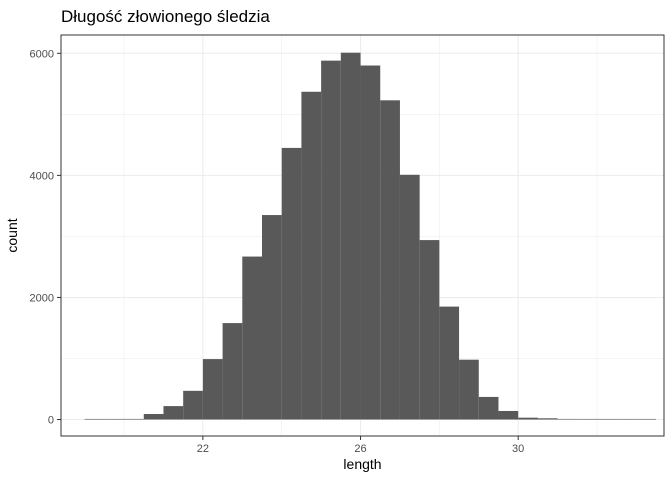 The width and height of the screenshot is (672, 480). Describe the element at coordinates (165, 16) in the screenshot. I see `chart-title: Długość złowionego śledzia` at that location.